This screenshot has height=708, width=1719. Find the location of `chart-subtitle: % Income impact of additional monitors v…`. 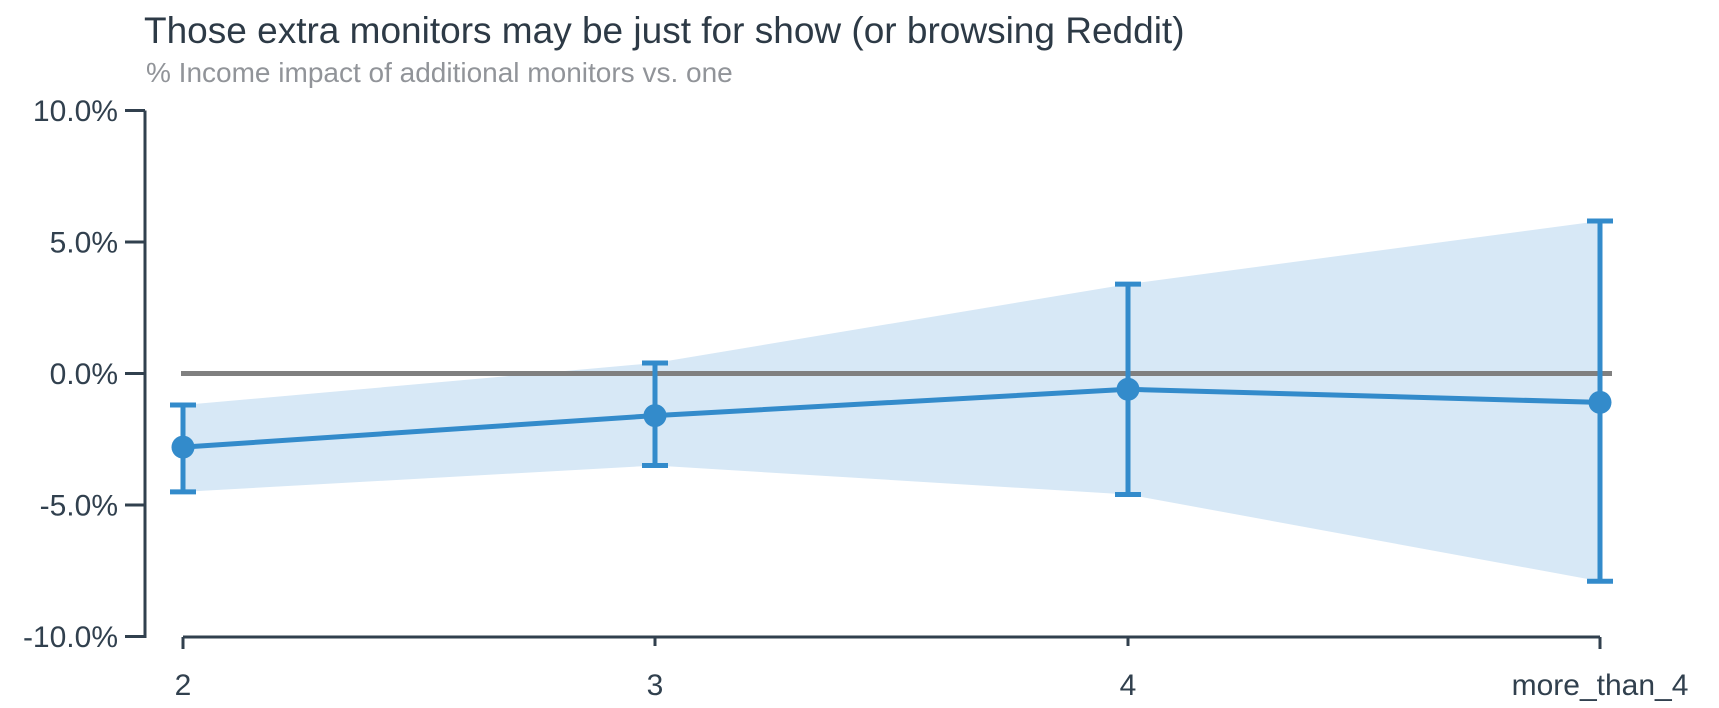

chart-subtitle: % Income impact of additional monitors v… is located at coordinates (439, 72).